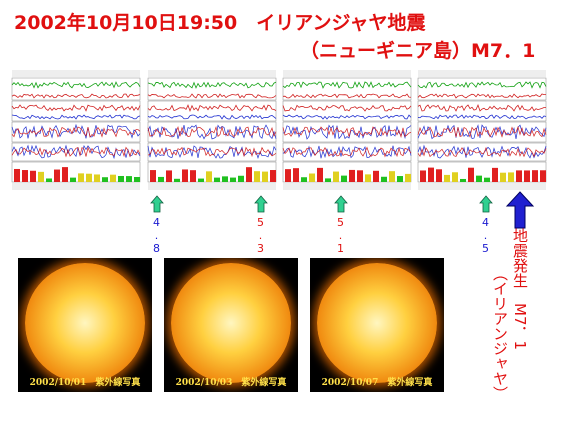 This screenshot has width=567, height=425. Describe the element at coordinates (520, 210) in the screenshot. I see `event-arrow` at that location.